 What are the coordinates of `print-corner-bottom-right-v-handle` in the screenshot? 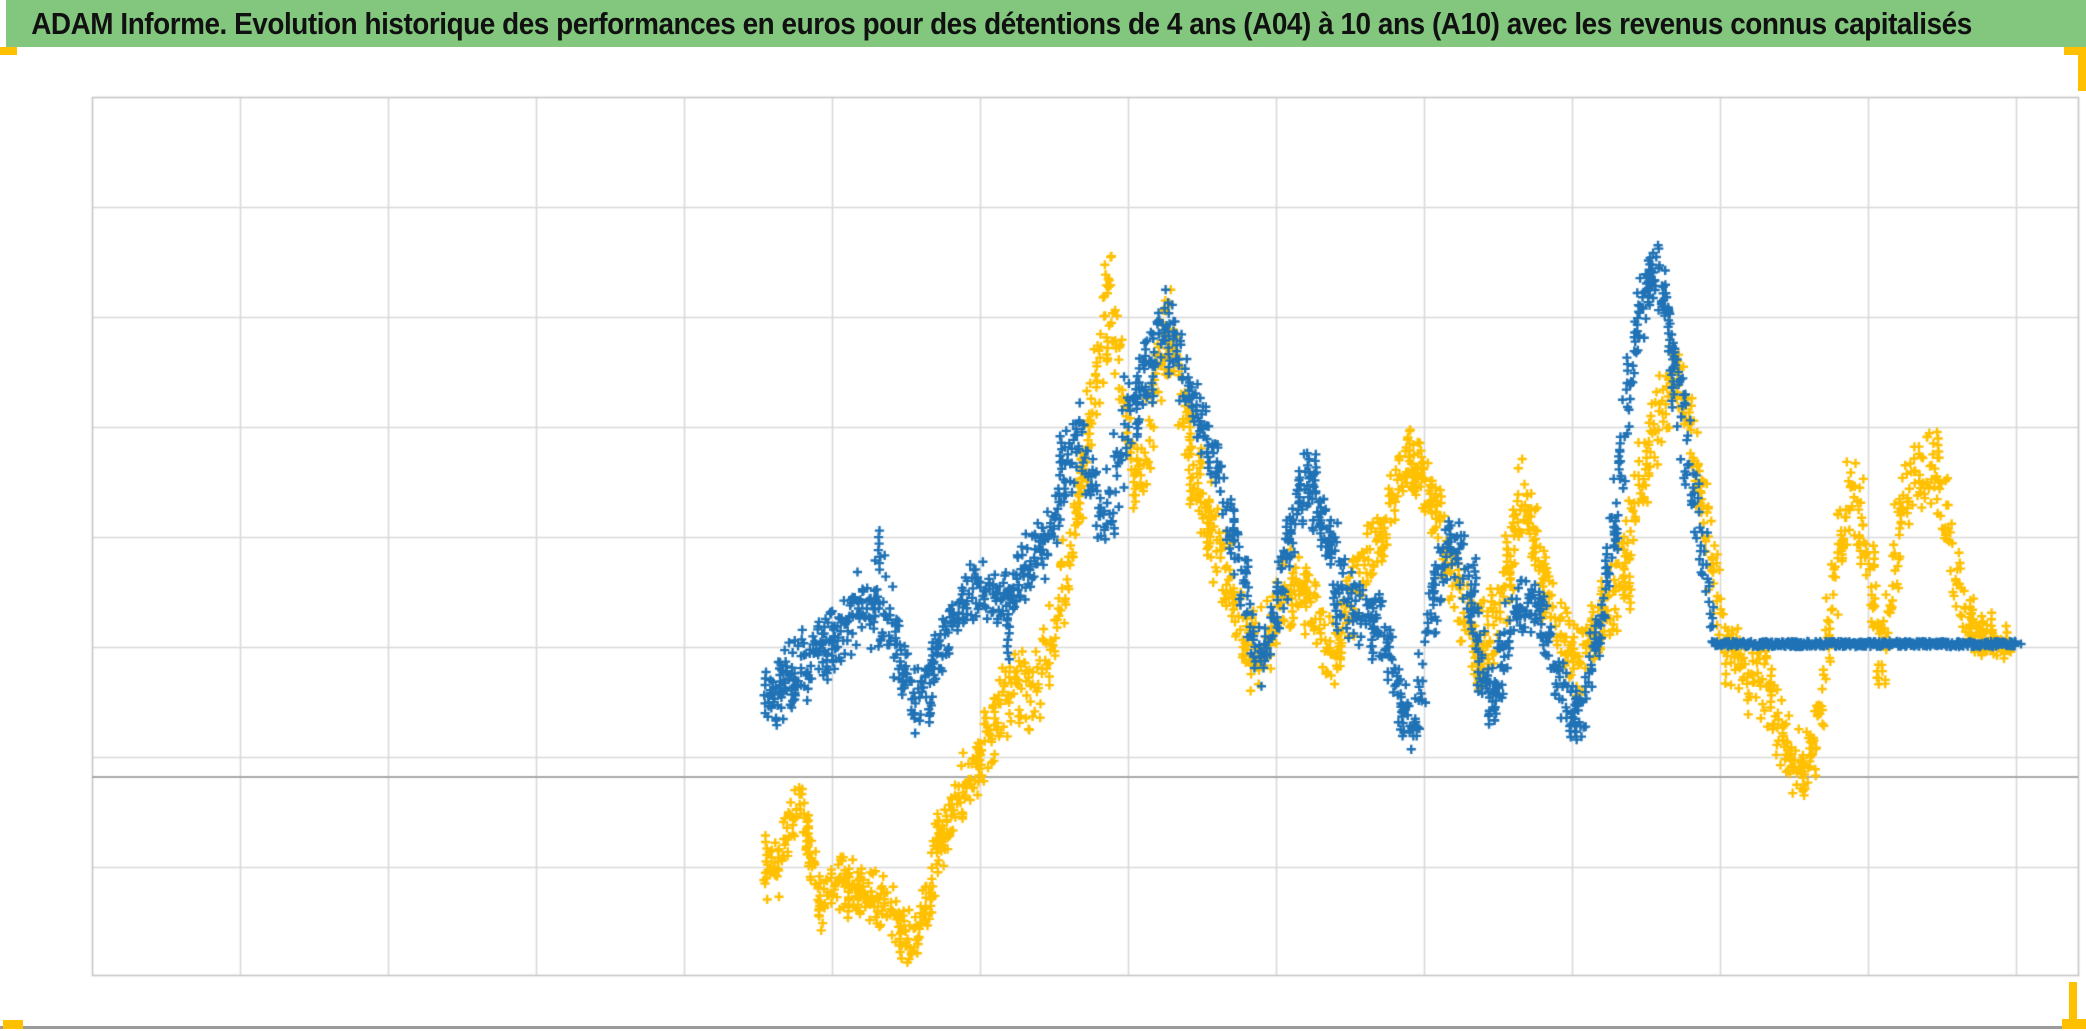 It's located at (2073, 1002).